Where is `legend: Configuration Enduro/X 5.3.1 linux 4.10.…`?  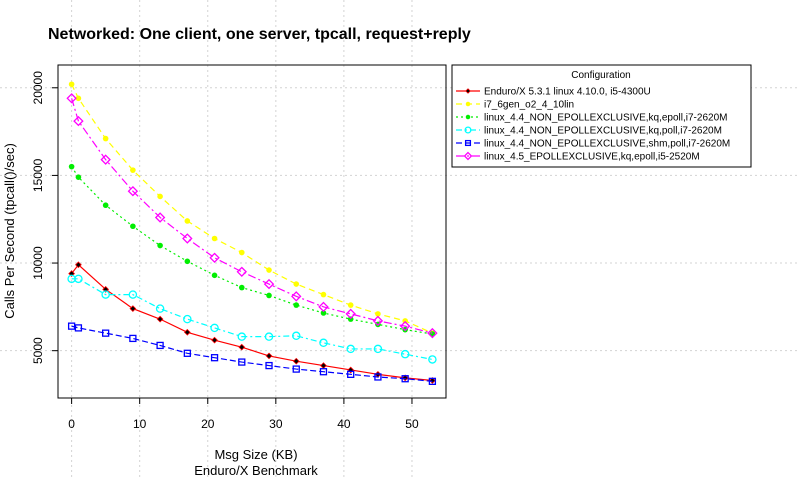
legend: Configuration Enduro/X 5.3.1 linux 4.10.… is located at coordinates (601, 116).